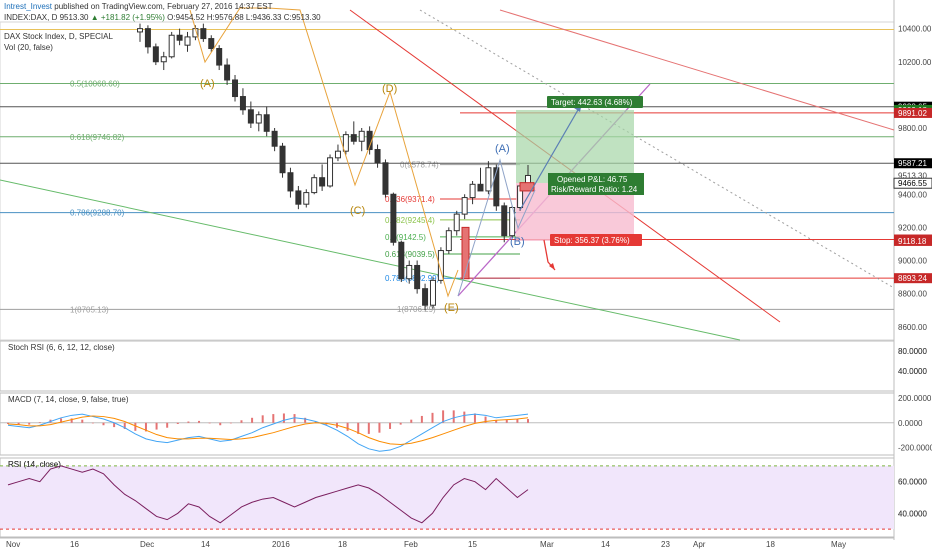 Image resolution: width=932 pixels, height=550 pixels. What do you see at coordinates (97, 137) in the screenshot?
I see `fib-label-left: 0.618(9746.82)` at bounding box center [97, 137].